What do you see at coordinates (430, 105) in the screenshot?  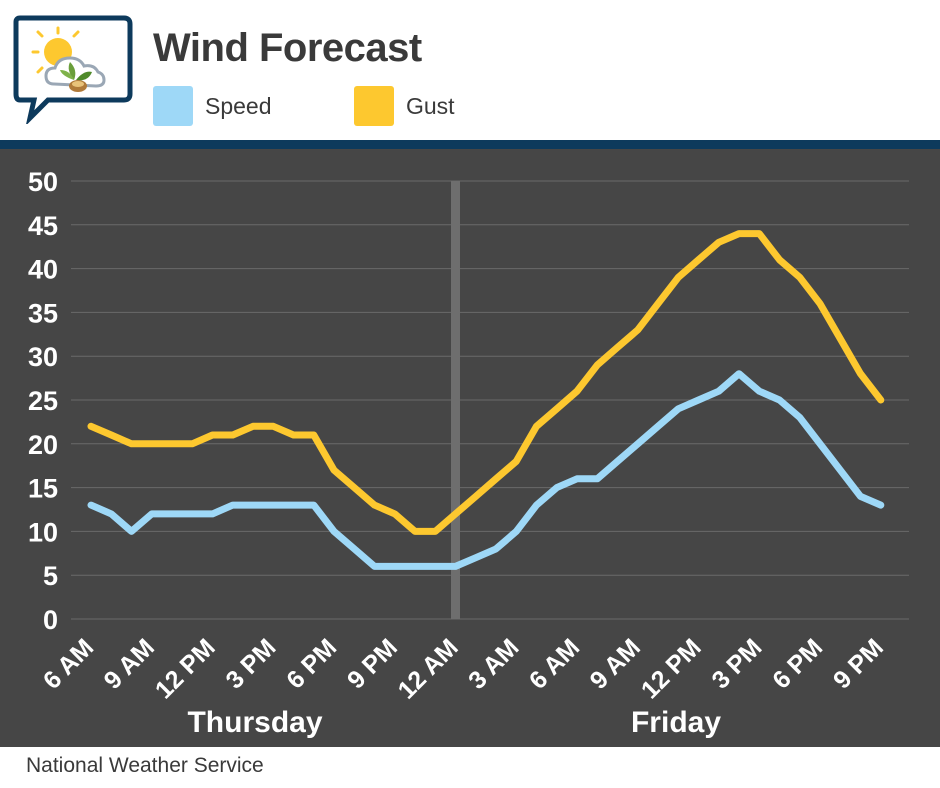 I see `legend-label-gust: Gust` at bounding box center [430, 105].